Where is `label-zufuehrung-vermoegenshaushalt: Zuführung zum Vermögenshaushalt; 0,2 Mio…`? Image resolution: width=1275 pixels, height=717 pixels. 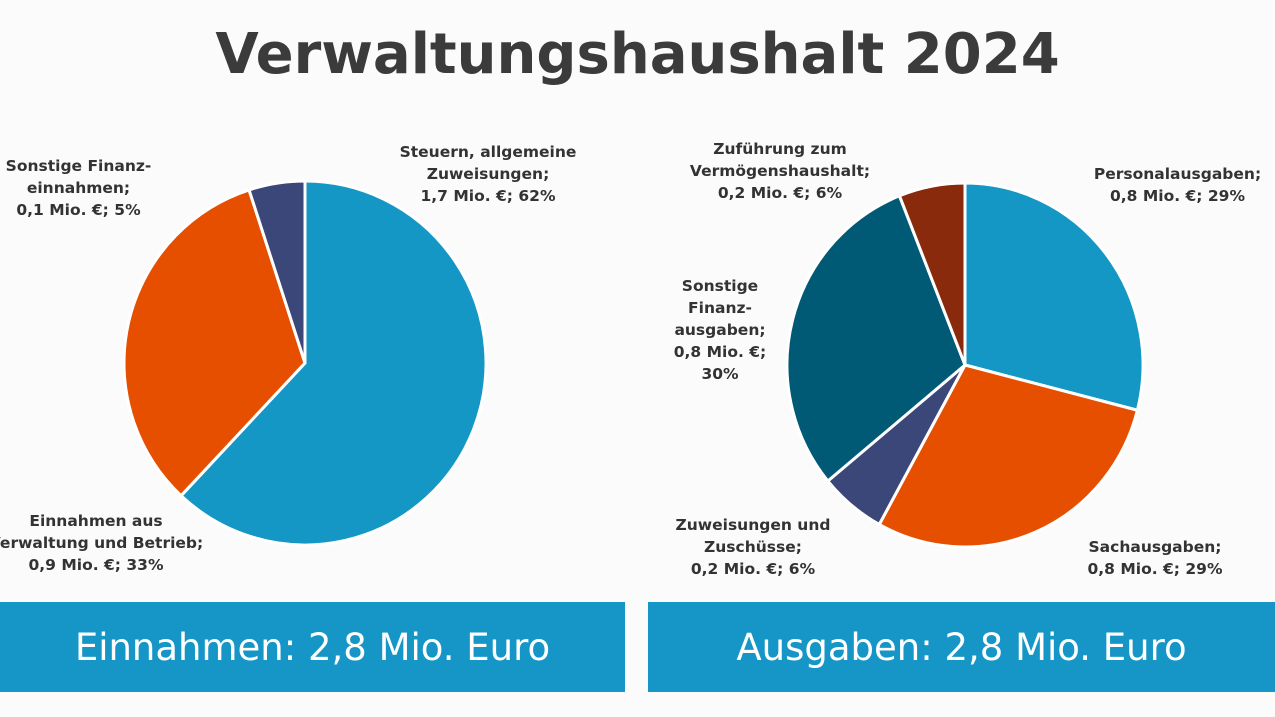
label-zufuehrung-vermoegenshaushalt: Zuführung zum Vermögenshaushalt; 0,2 Mio… is located at coordinates (780, 171).